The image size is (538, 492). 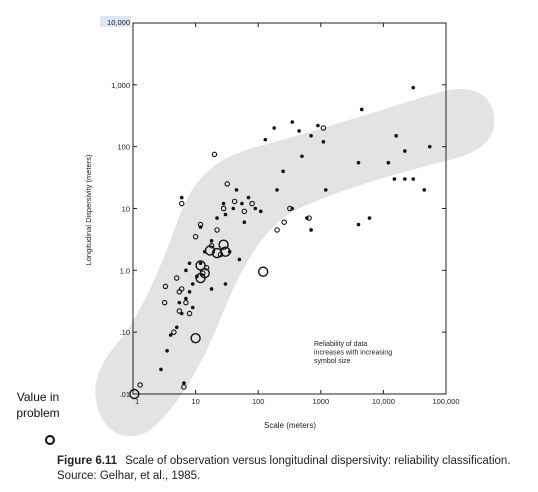 I want to click on y-tick-label: 10,000, so click(x=118, y=22).